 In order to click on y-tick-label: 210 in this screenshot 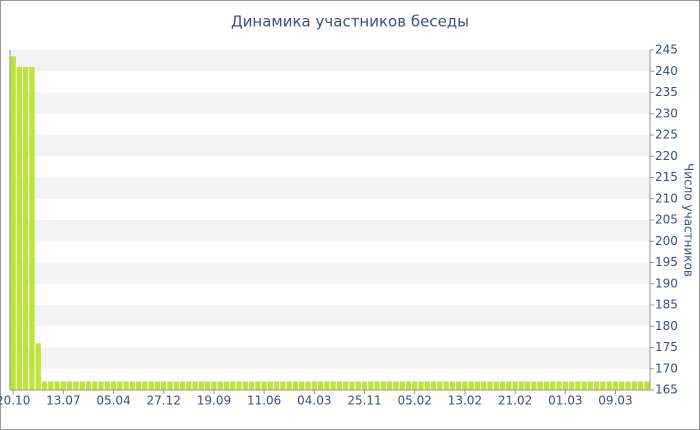, I will do `click(666, 198)`.